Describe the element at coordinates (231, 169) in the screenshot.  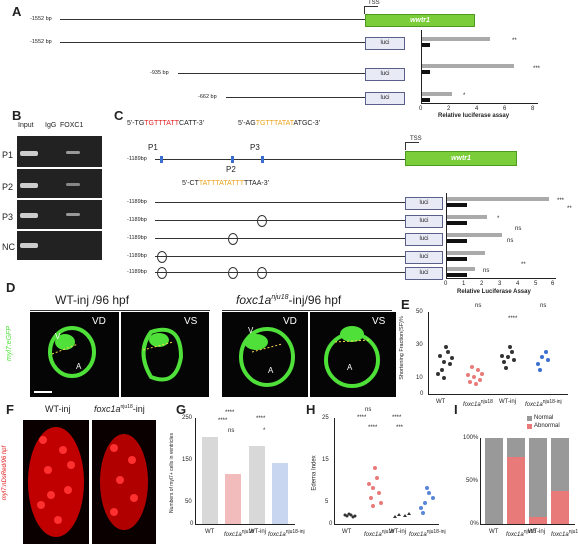
I see `site-label: P2` at that location.